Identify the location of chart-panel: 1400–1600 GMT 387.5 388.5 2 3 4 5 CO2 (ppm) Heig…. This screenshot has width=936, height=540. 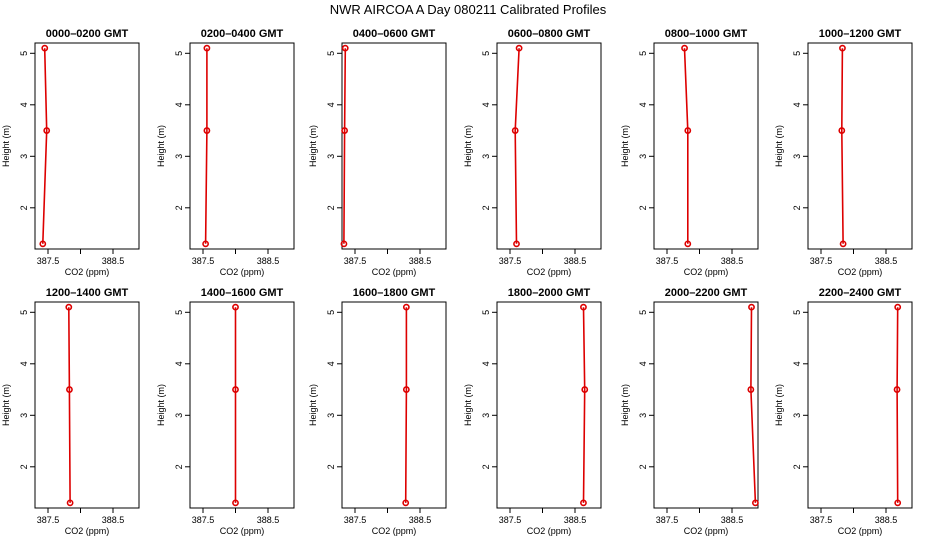
(225, 411).